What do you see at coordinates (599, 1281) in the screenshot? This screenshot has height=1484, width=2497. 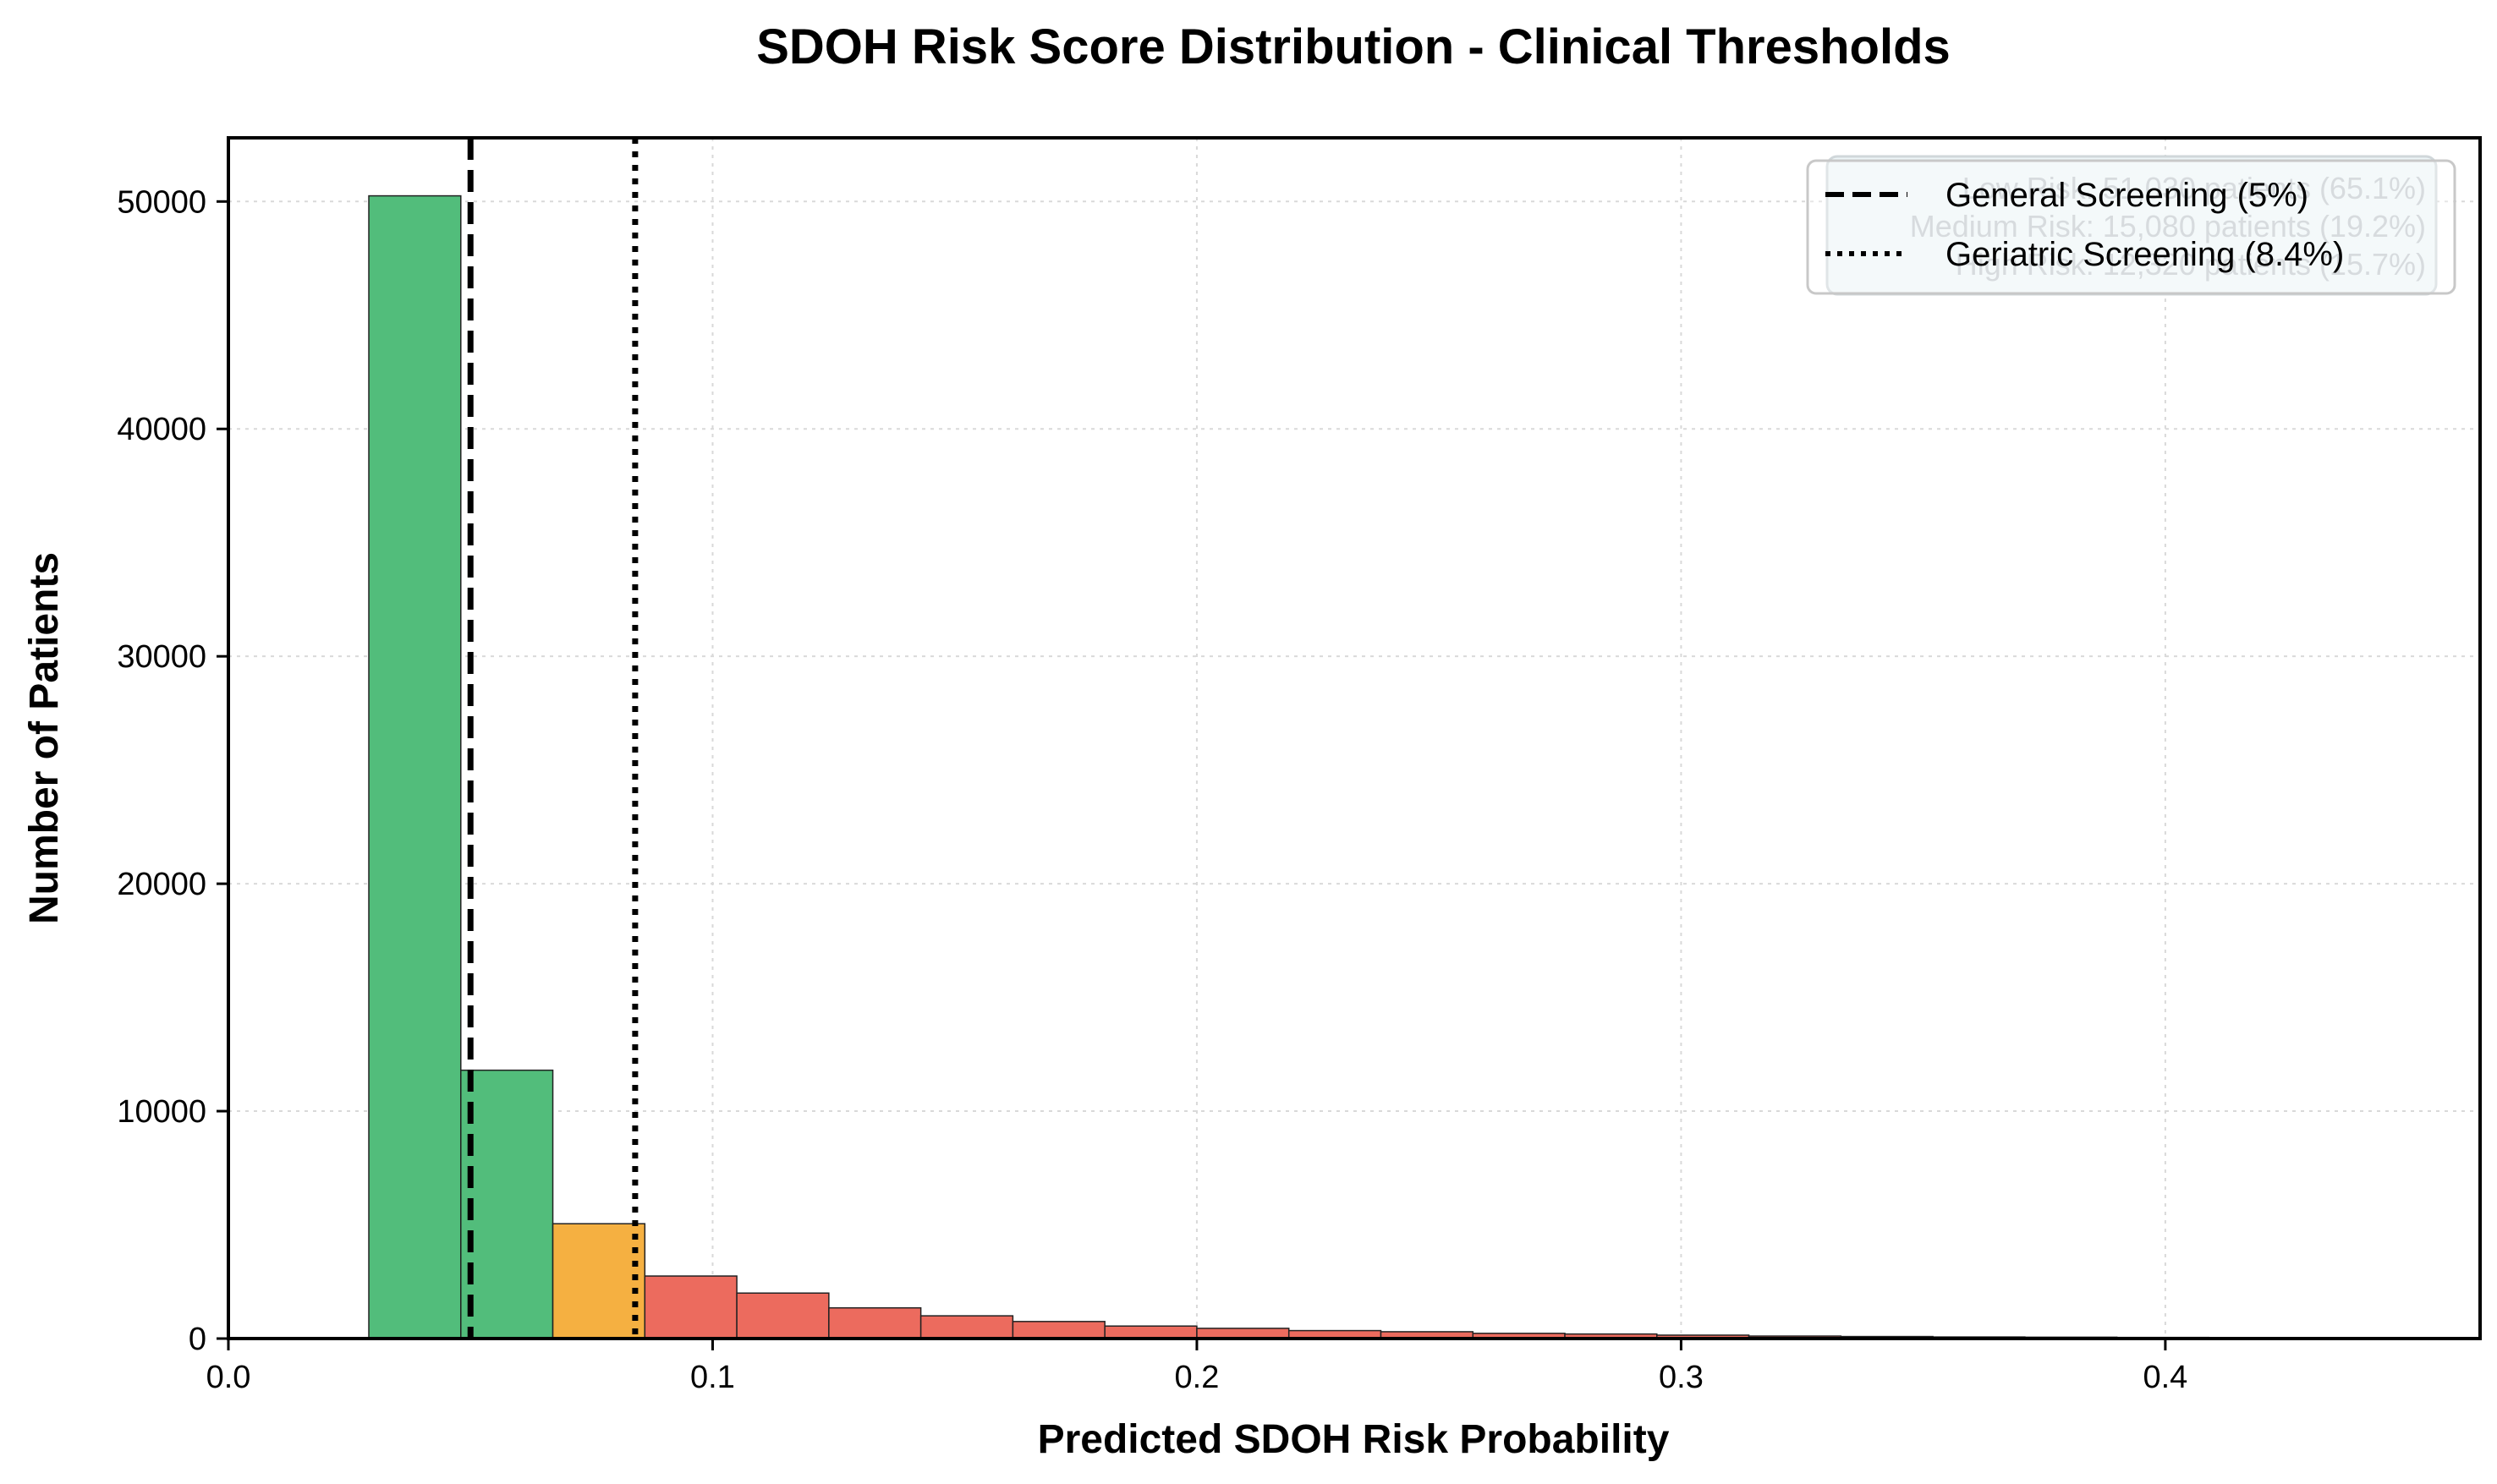 I see `histogram-bar-medium` at bounding box center [599, 1281].